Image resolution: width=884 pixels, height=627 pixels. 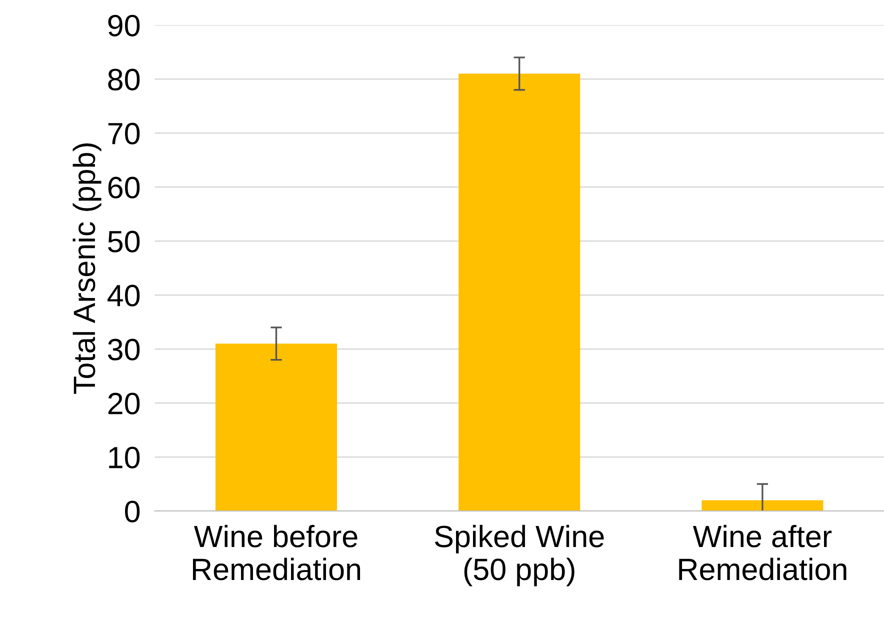 What do you see at coordinates (132, 511) in the screenshot?
I see `y-tick-label: 0` at bounding box center [132, 511].